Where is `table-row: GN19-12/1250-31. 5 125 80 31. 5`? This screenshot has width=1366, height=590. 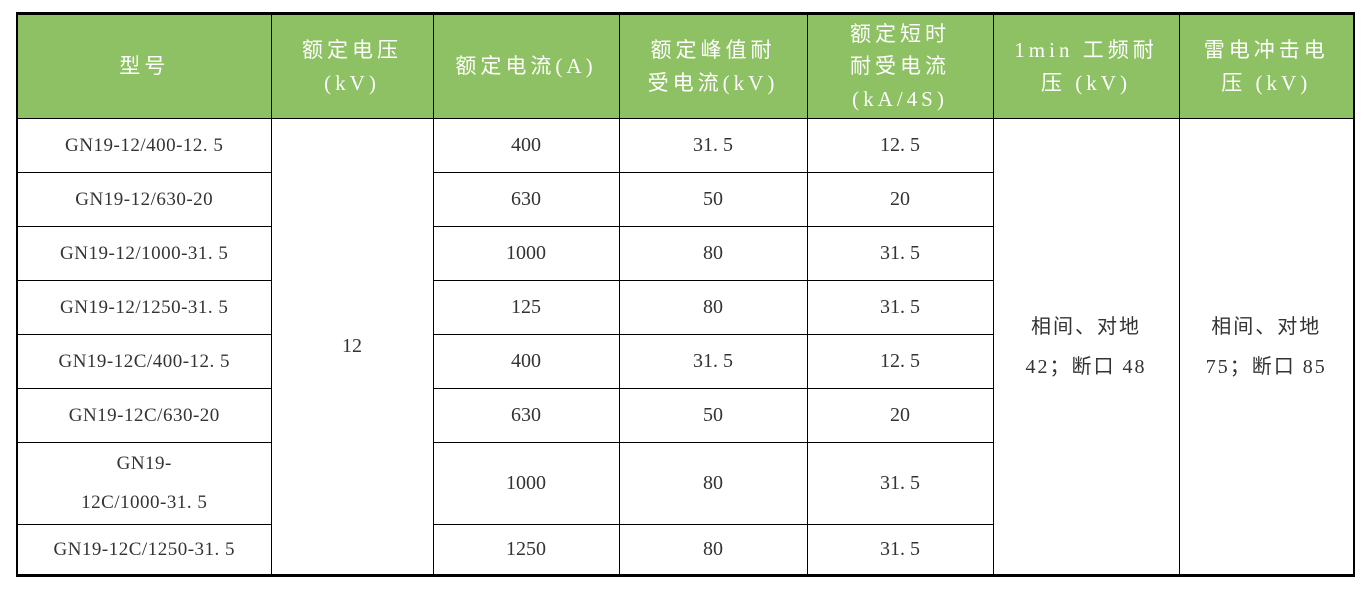 table-row: GN19-12/1250-31. 5 125 80 31. 5 is located at coordinates (685, 307).